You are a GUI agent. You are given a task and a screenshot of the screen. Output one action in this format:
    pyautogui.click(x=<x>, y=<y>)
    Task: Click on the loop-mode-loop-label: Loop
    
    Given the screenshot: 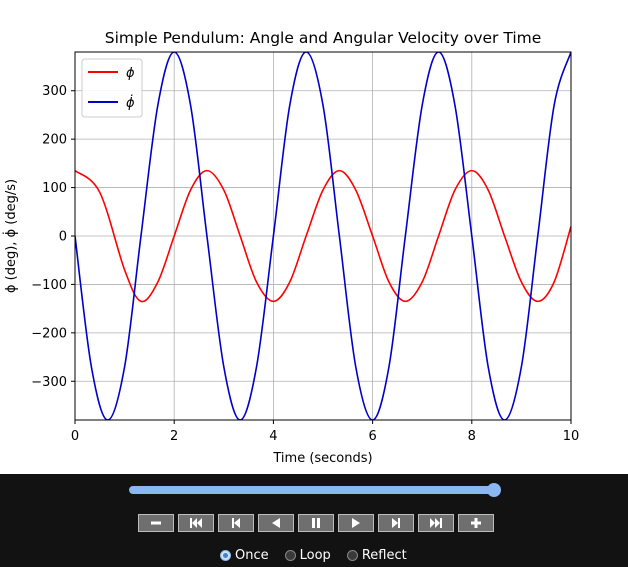 What is the action you would take?
    pyautogui.click(x=315, y=555)
    